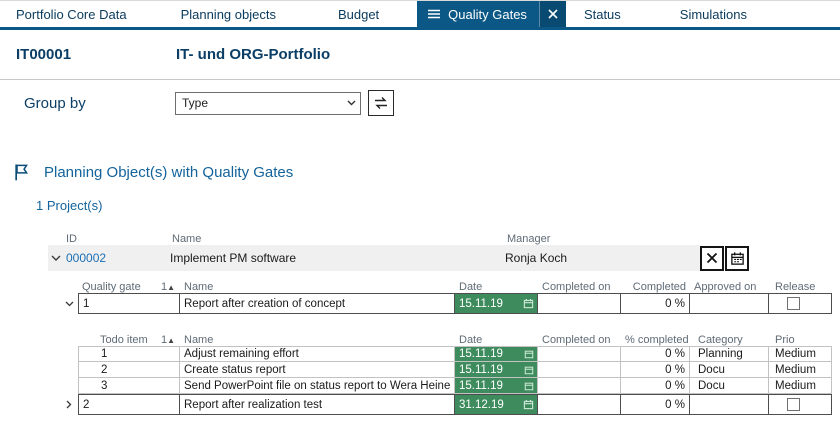 This screenshot has height=447, width=840. I want to click on gate-date-cell: 31.12.19, so click(496, 404).